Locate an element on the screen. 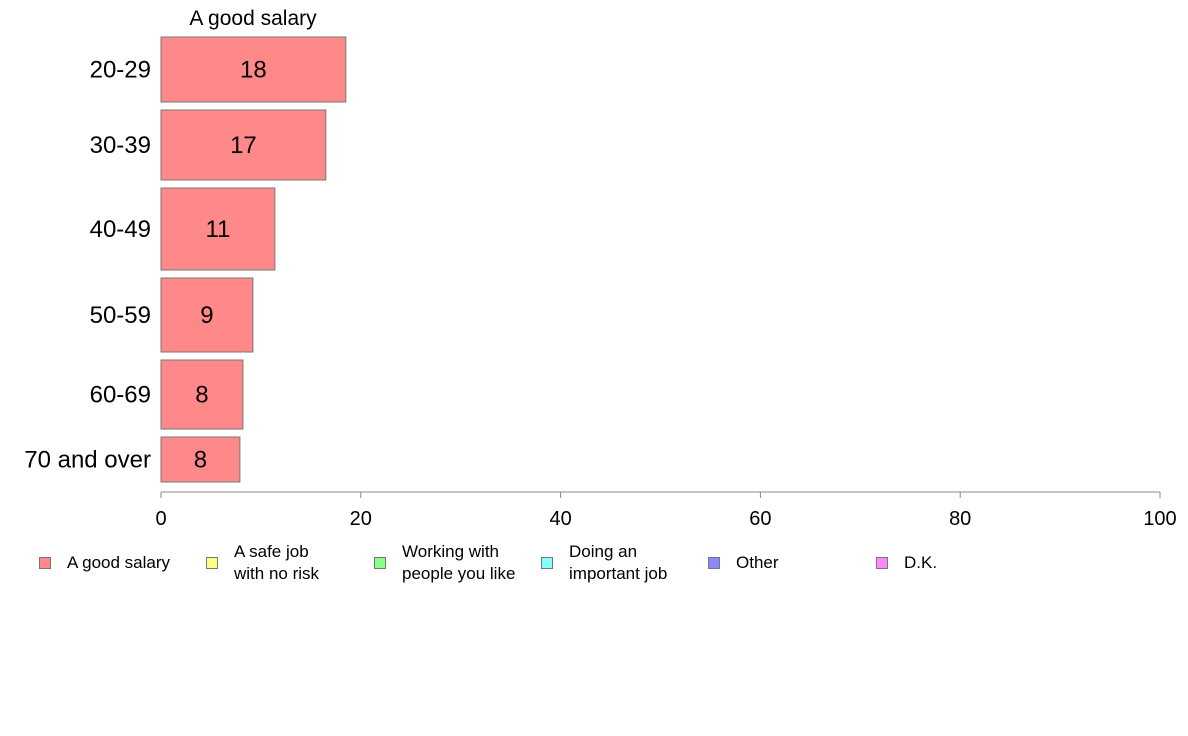 The width and height of the screenshot is (1188, 736). bar-value-label: 11 is located at coordinates (217, 229).